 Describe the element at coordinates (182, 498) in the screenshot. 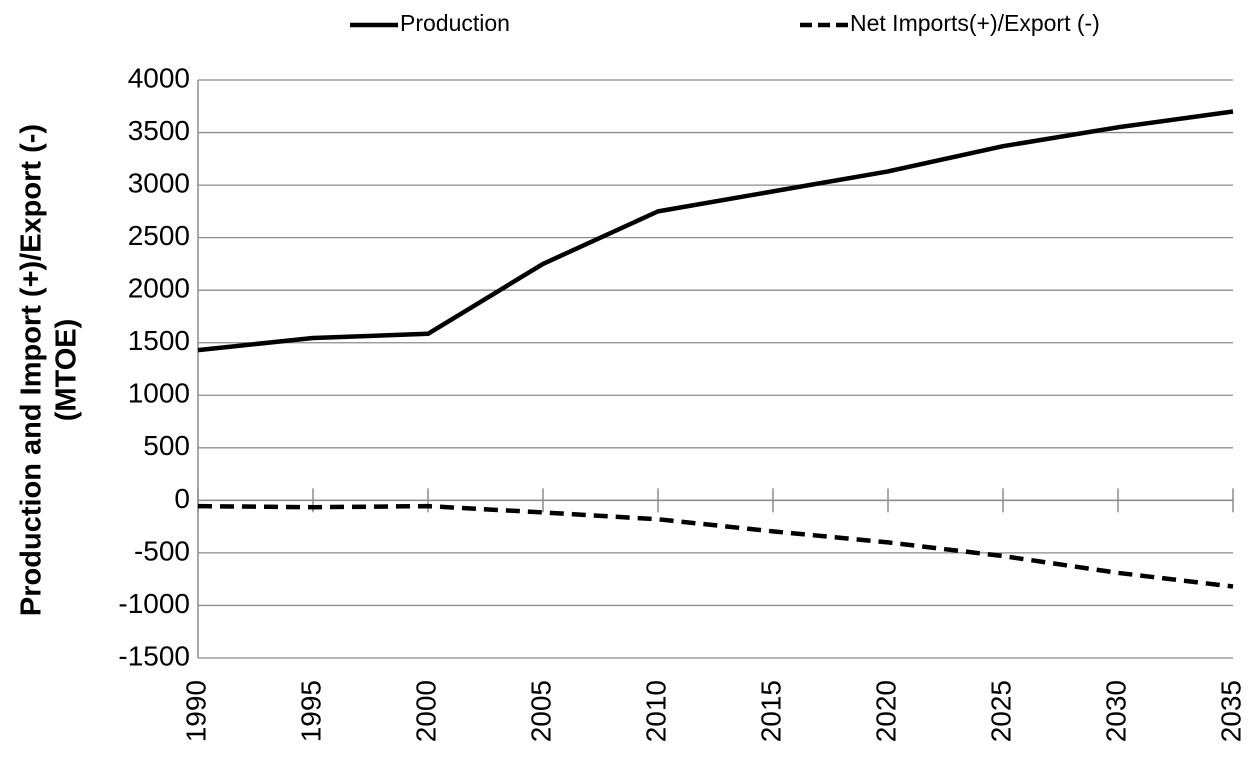

I see `y-tick-label: 0` at that location.